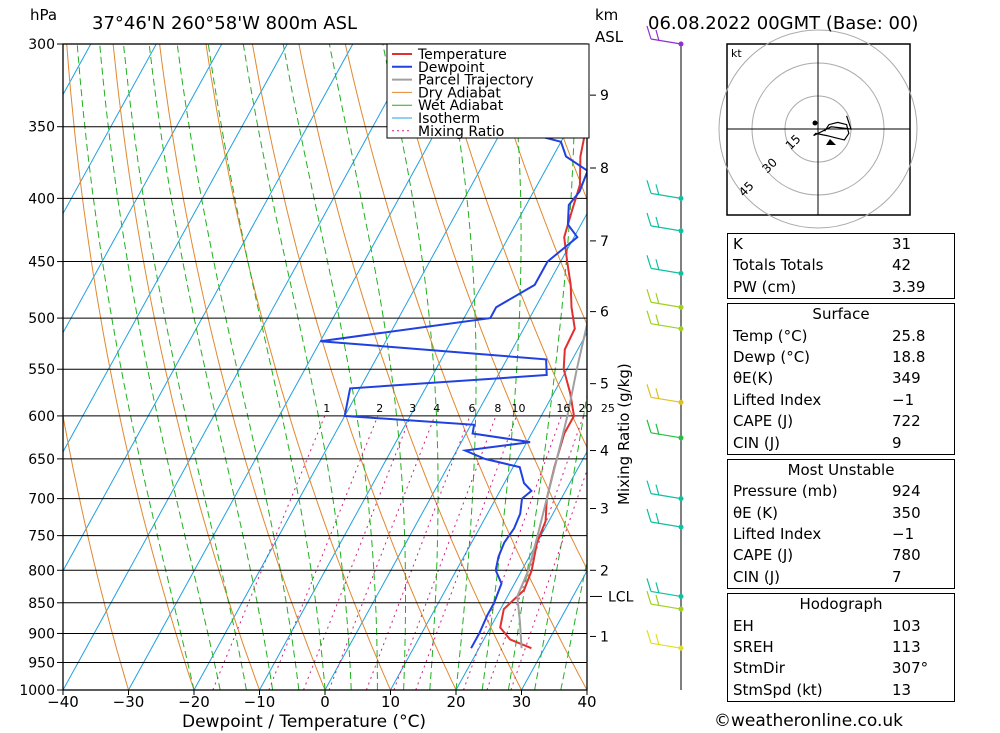  I want to click on index-label: PW (cm), so click(765, 286).